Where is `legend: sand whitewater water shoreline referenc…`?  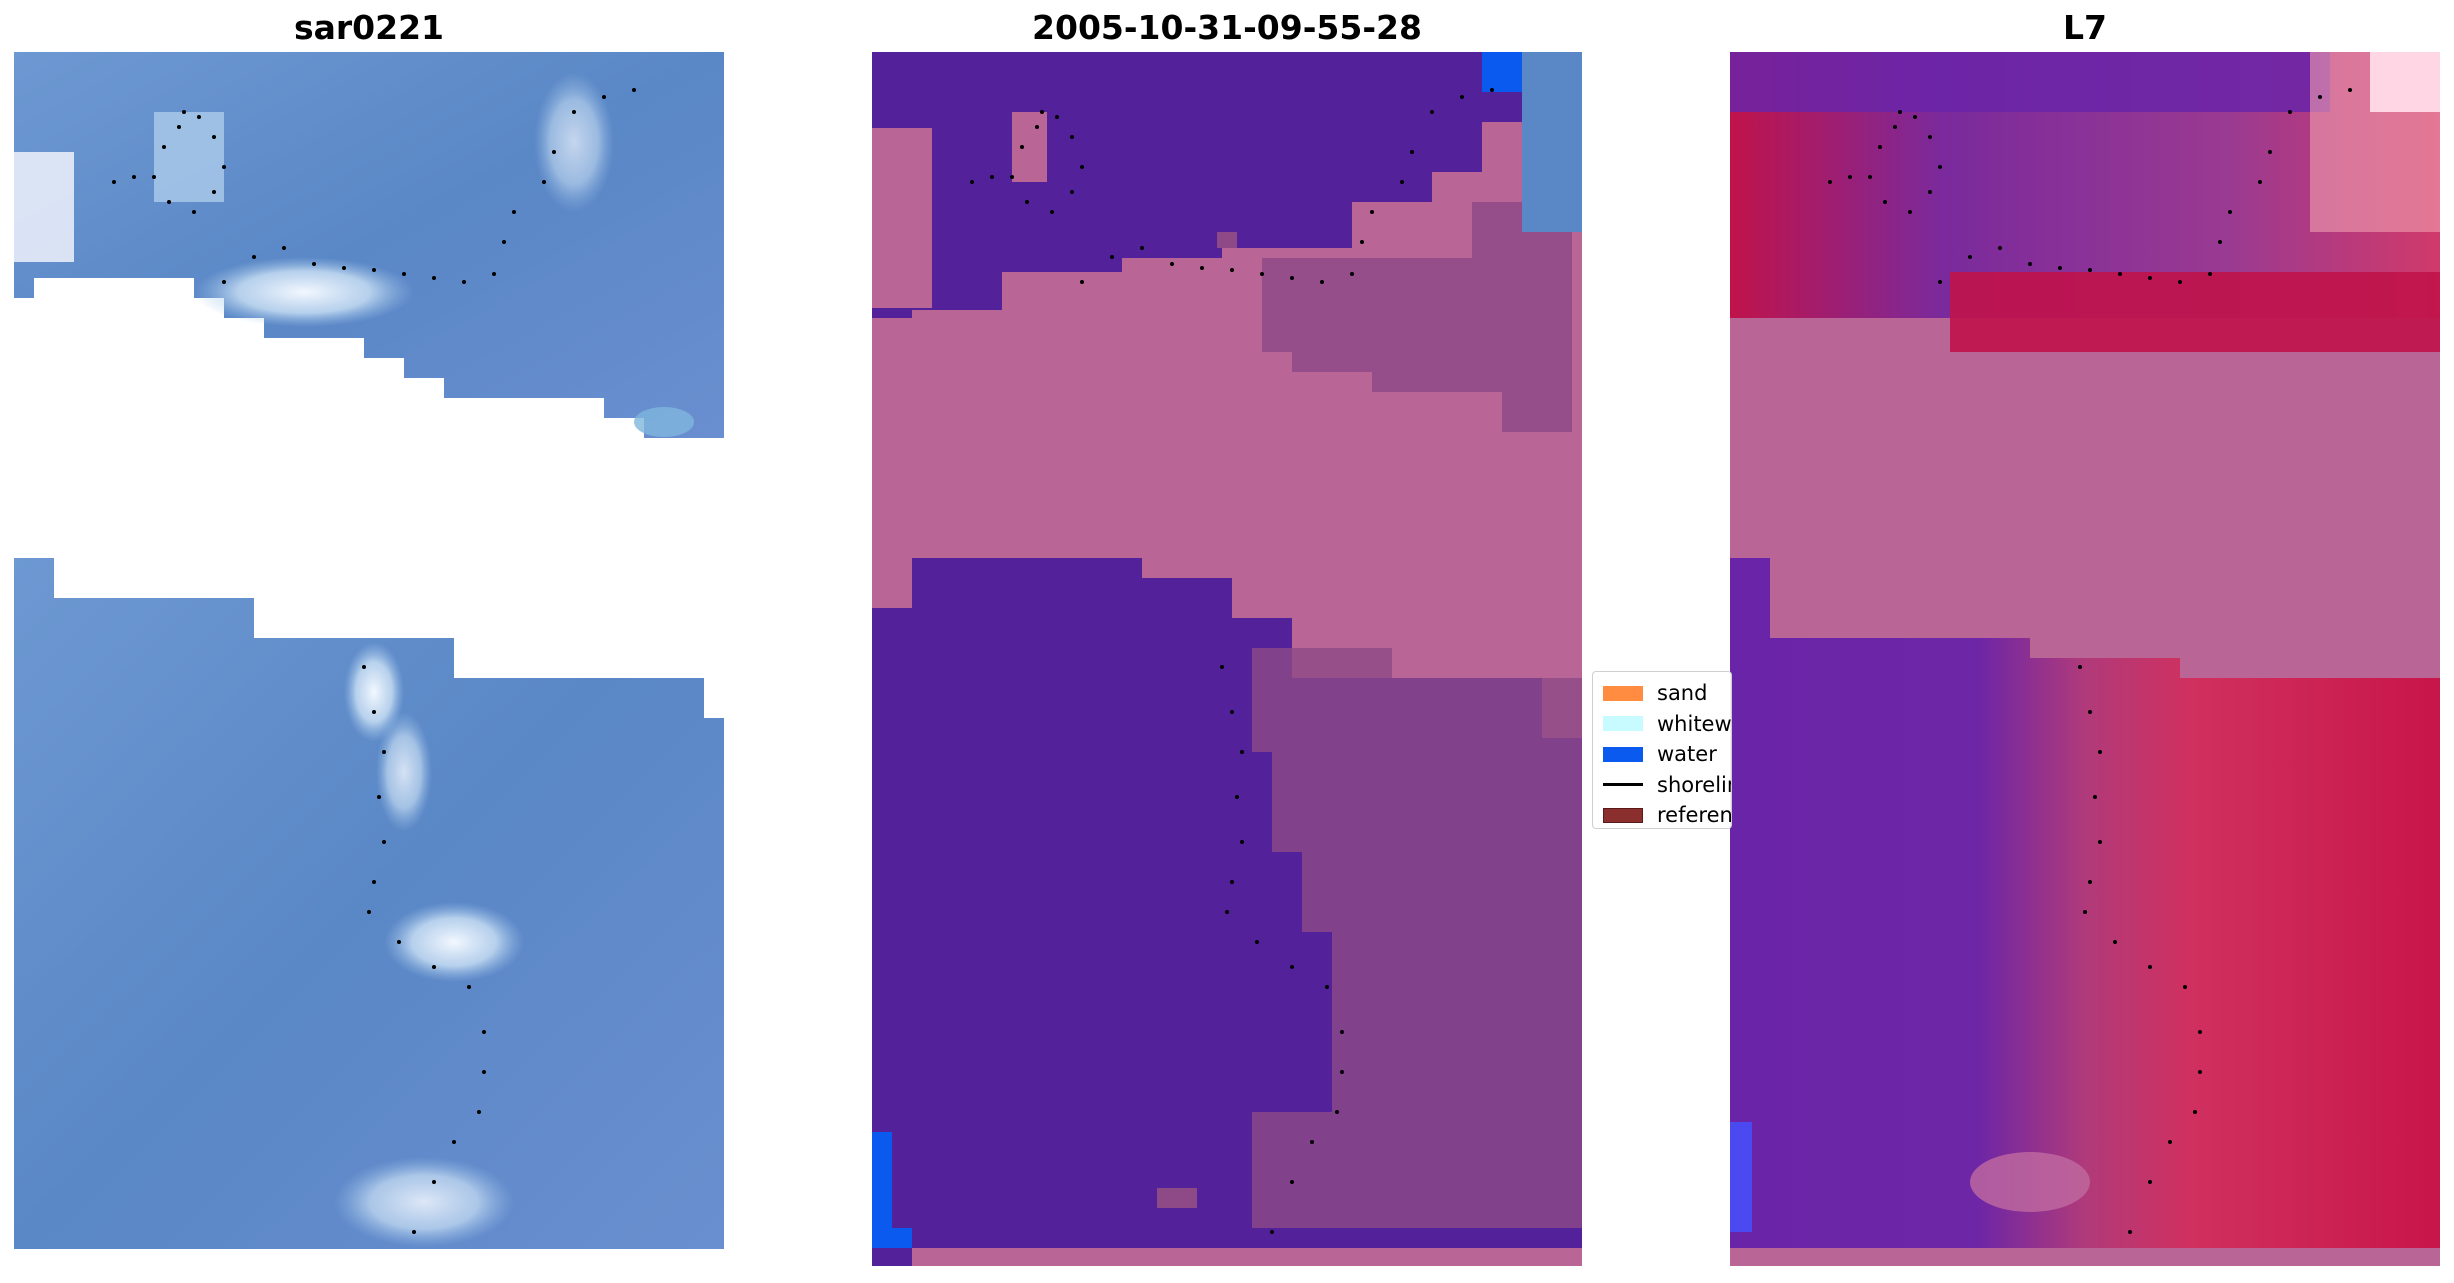
legend: sand whitewater water shoreline referenc… is located at coordinates (1662, 750).